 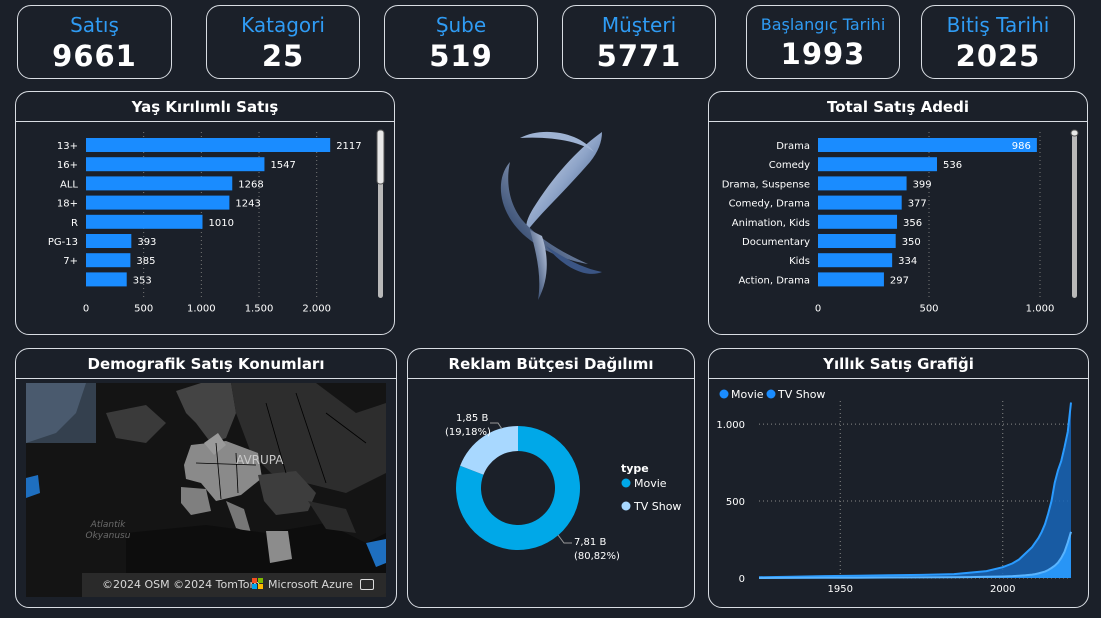 I want to click on data-label: 1268, so click(x=250, y=184).